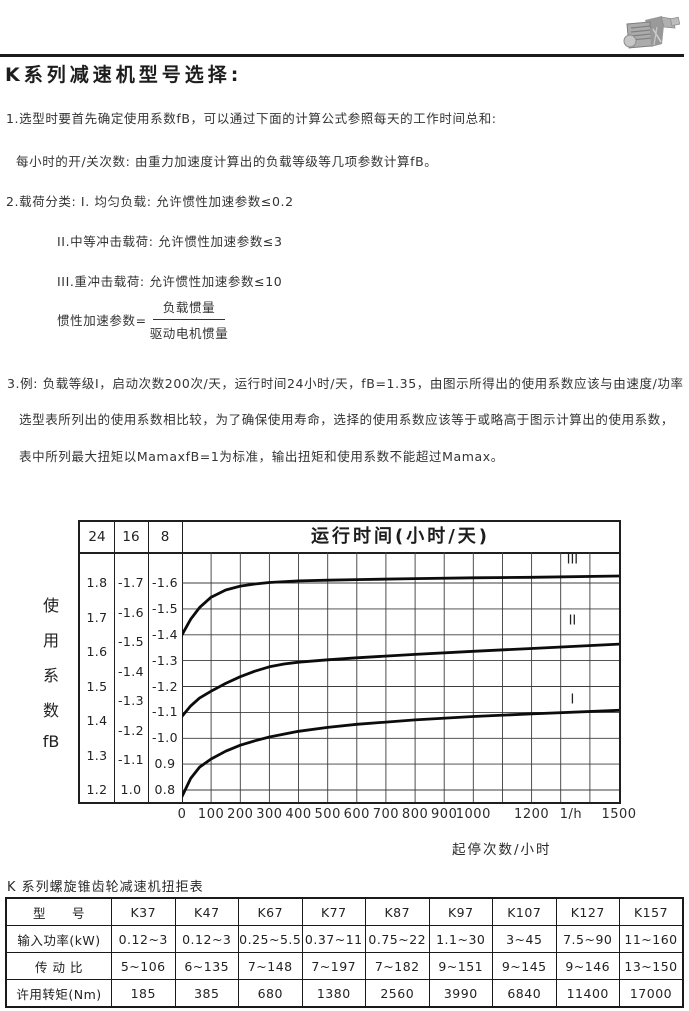  I want to click on formula-fraction: 负载惯量 驱动电机惯量, so click(189, 319).